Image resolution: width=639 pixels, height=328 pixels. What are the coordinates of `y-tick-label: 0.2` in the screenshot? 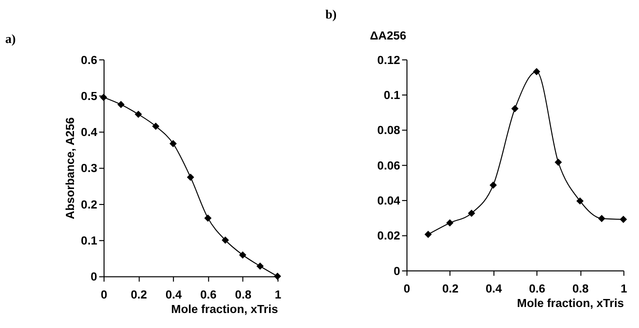 It's located at (89, 205).